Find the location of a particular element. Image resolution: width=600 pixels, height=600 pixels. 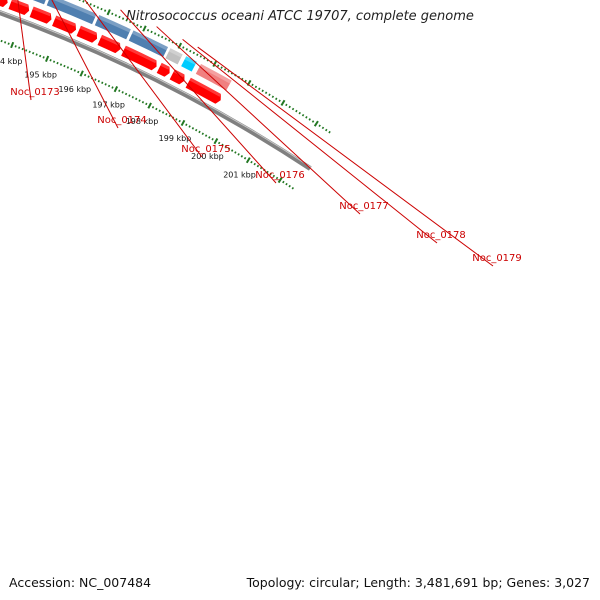

backbone-track is located at coordinates (156, 90).